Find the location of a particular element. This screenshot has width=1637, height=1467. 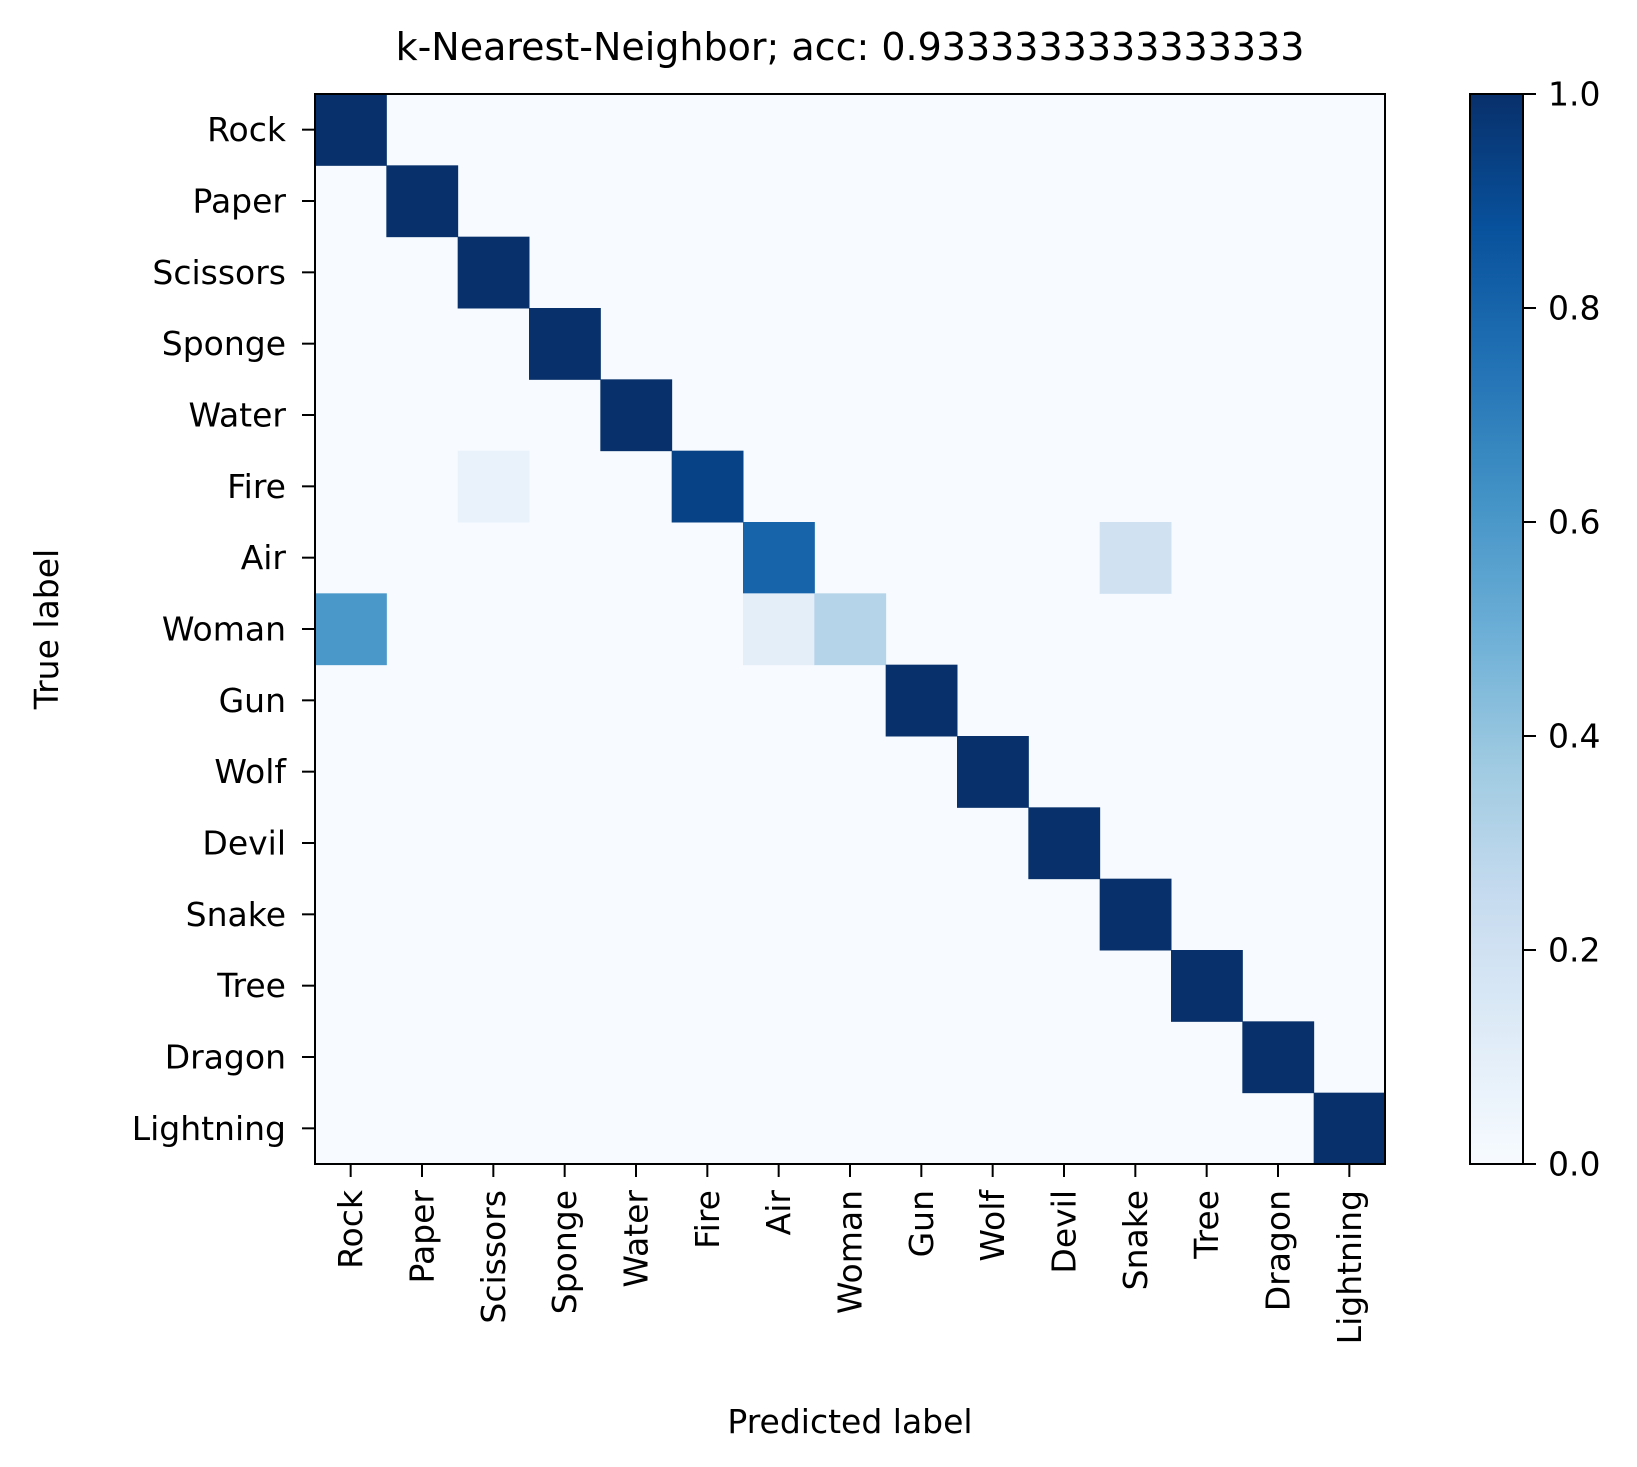

colorbar-frame is located at coordinates (1496, 629).